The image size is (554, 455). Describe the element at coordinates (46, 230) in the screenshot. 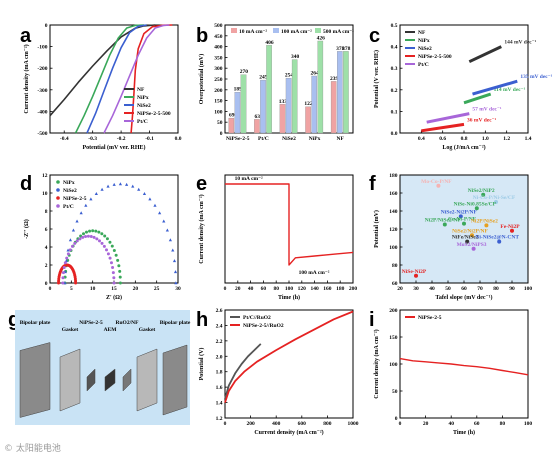

I see `y-tick-label-d: 6` at that location.